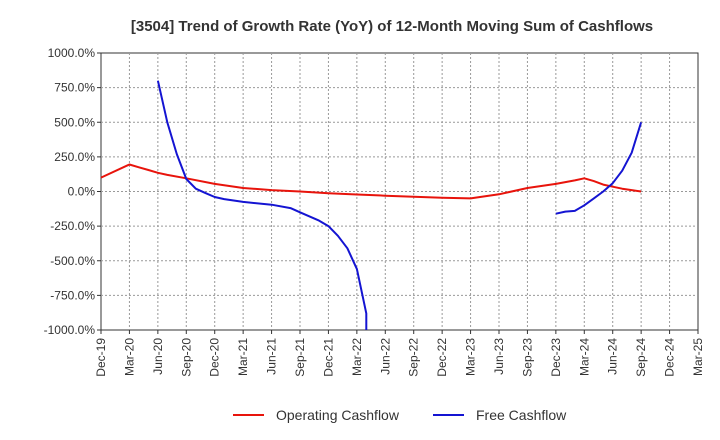  Describe the element at coordinates (72, 261) in the screenshot. I see `y-tick-label: -500.0%` at that location.